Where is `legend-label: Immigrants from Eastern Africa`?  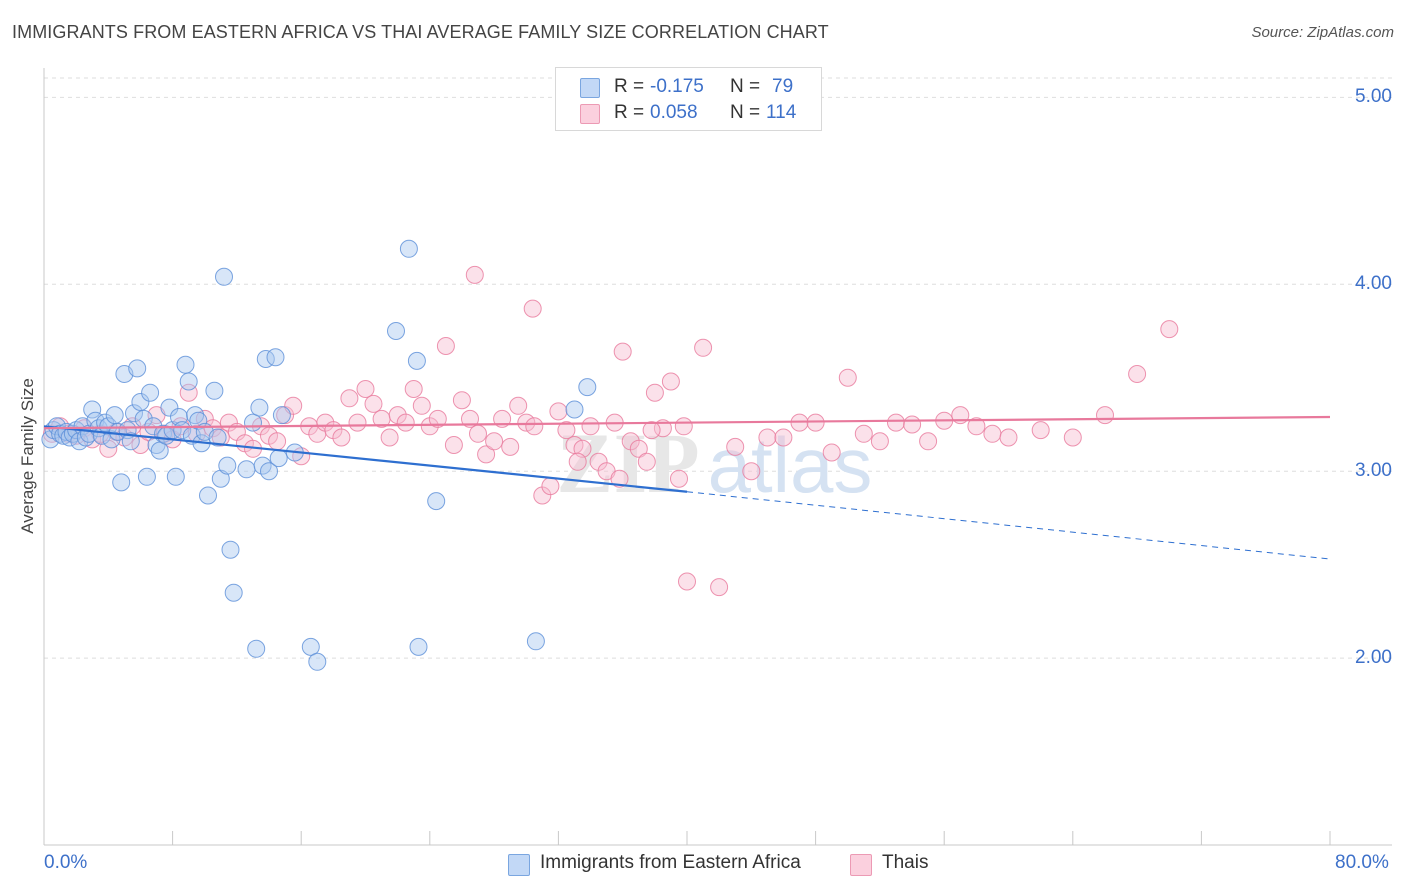
legend-label: Immigrants from Eastern Africa is located at coordinates (670, 862).